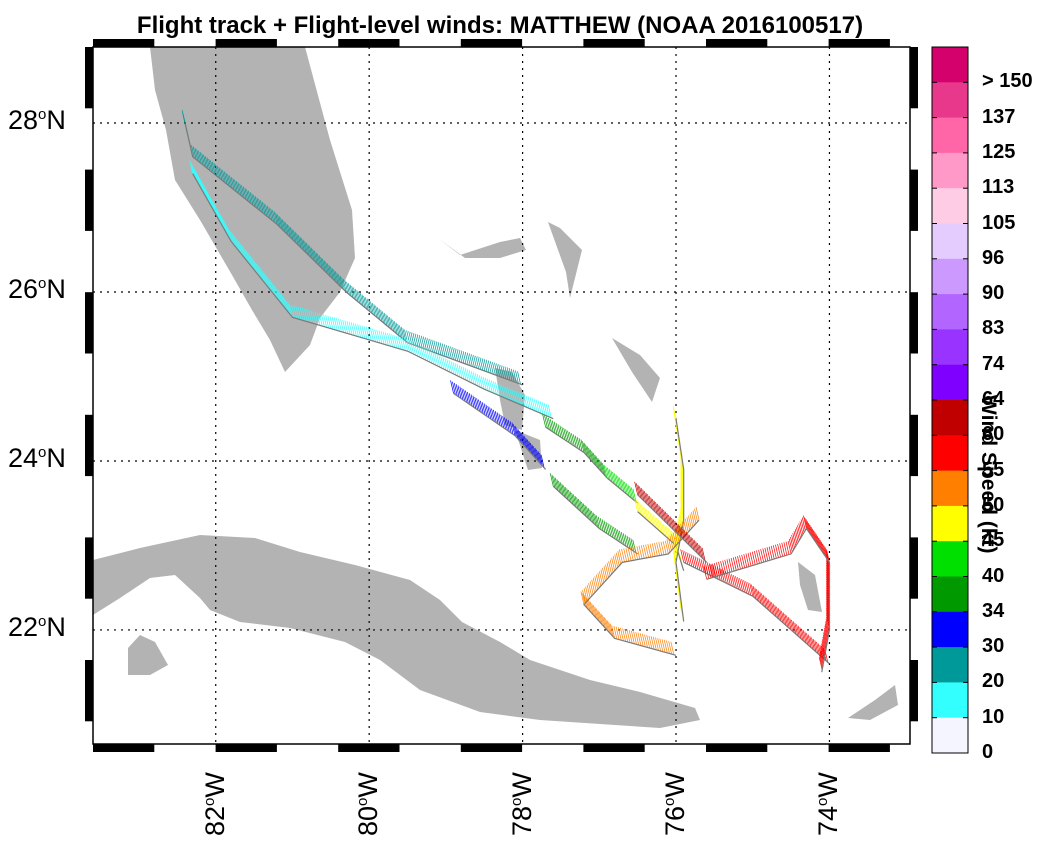  What do you see at coordinates (214, 804) in the screenshot?
I see `longitude-label: 82oW` at bounding box center [214, 804].